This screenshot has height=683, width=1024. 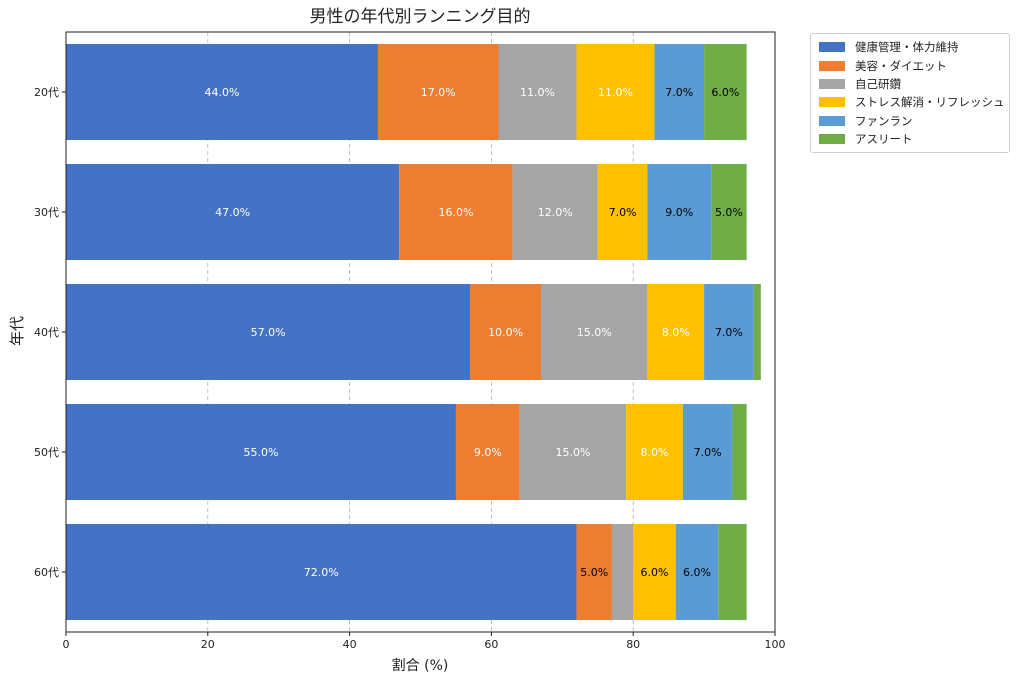 What do you see at coordinates (930, 102) in the screenshot?
I see `legend-label: ストレス解消・リフレッシュ` at bounding box center [930, 102].